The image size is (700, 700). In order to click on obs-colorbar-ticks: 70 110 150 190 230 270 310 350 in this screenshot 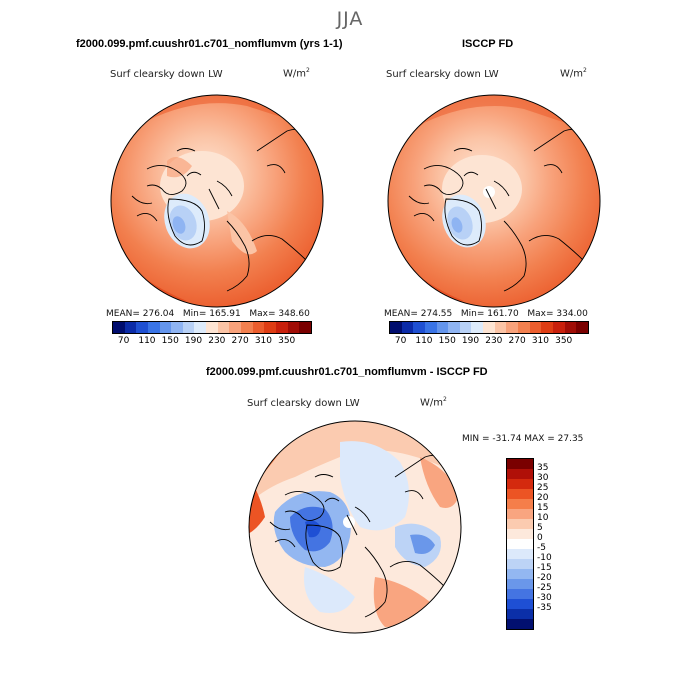, I will do `click(488, 342)`.